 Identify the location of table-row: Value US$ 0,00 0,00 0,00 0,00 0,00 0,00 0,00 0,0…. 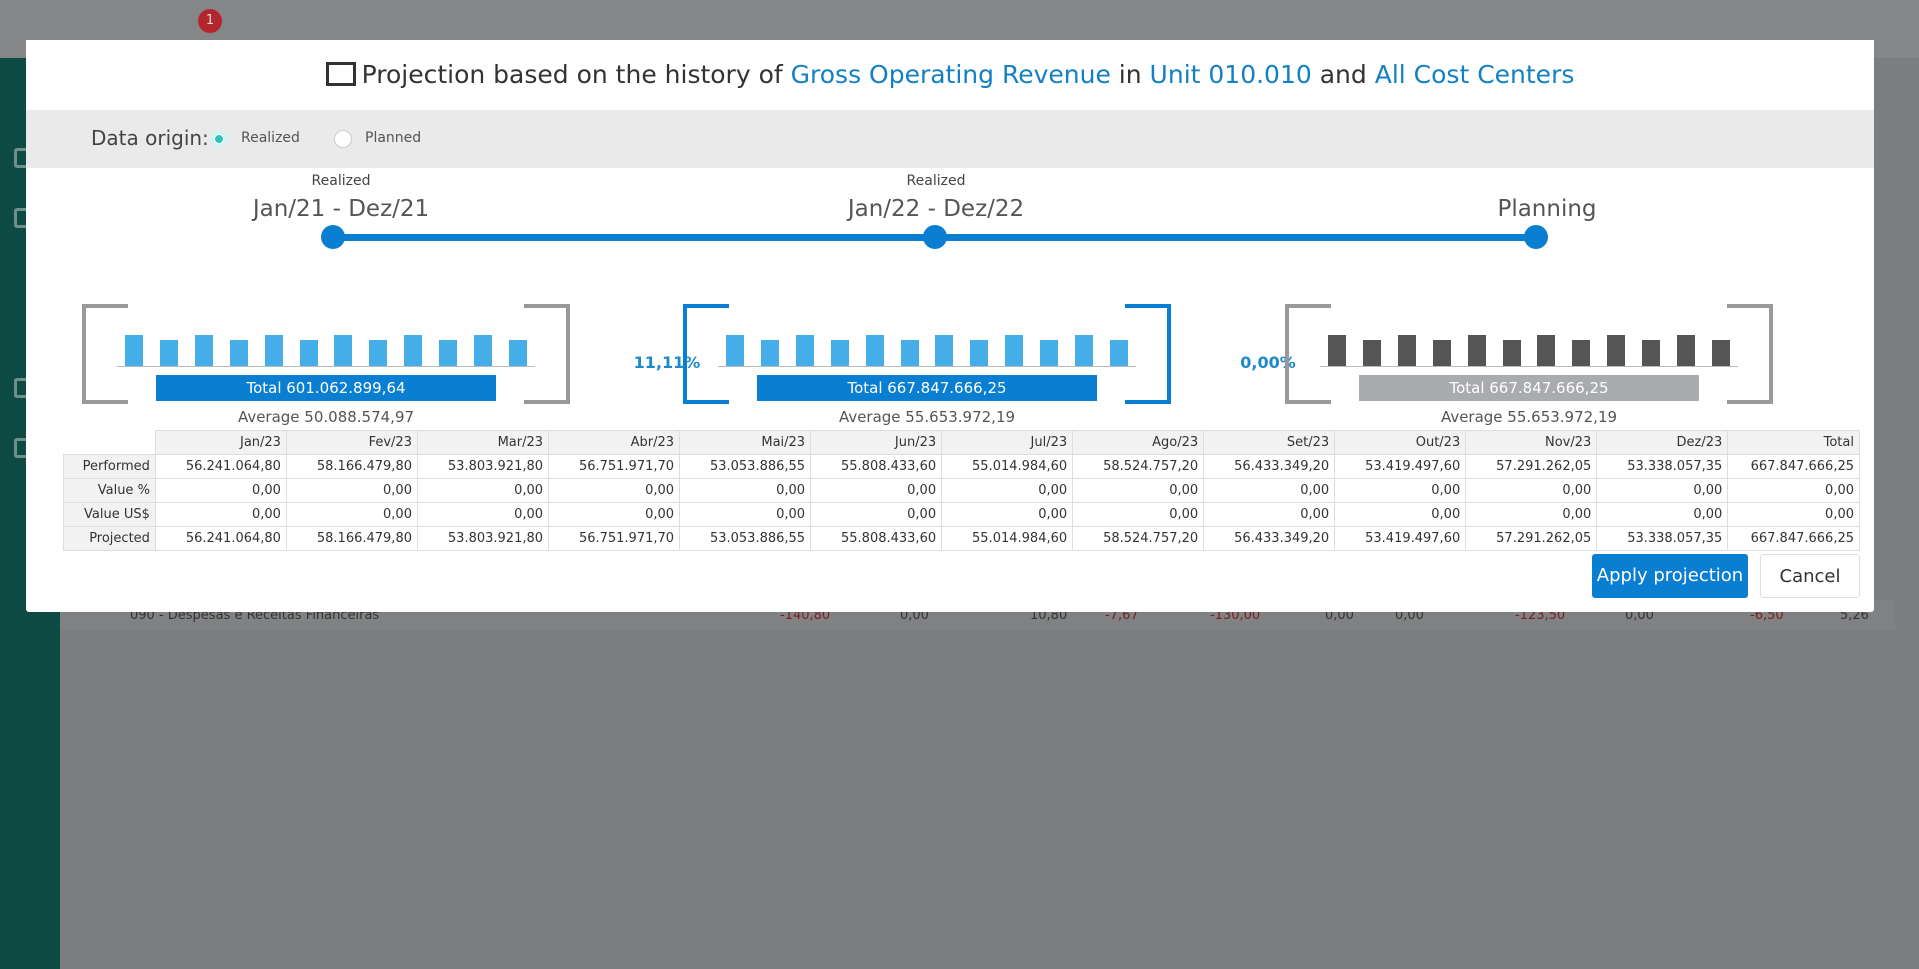
(961, 514).